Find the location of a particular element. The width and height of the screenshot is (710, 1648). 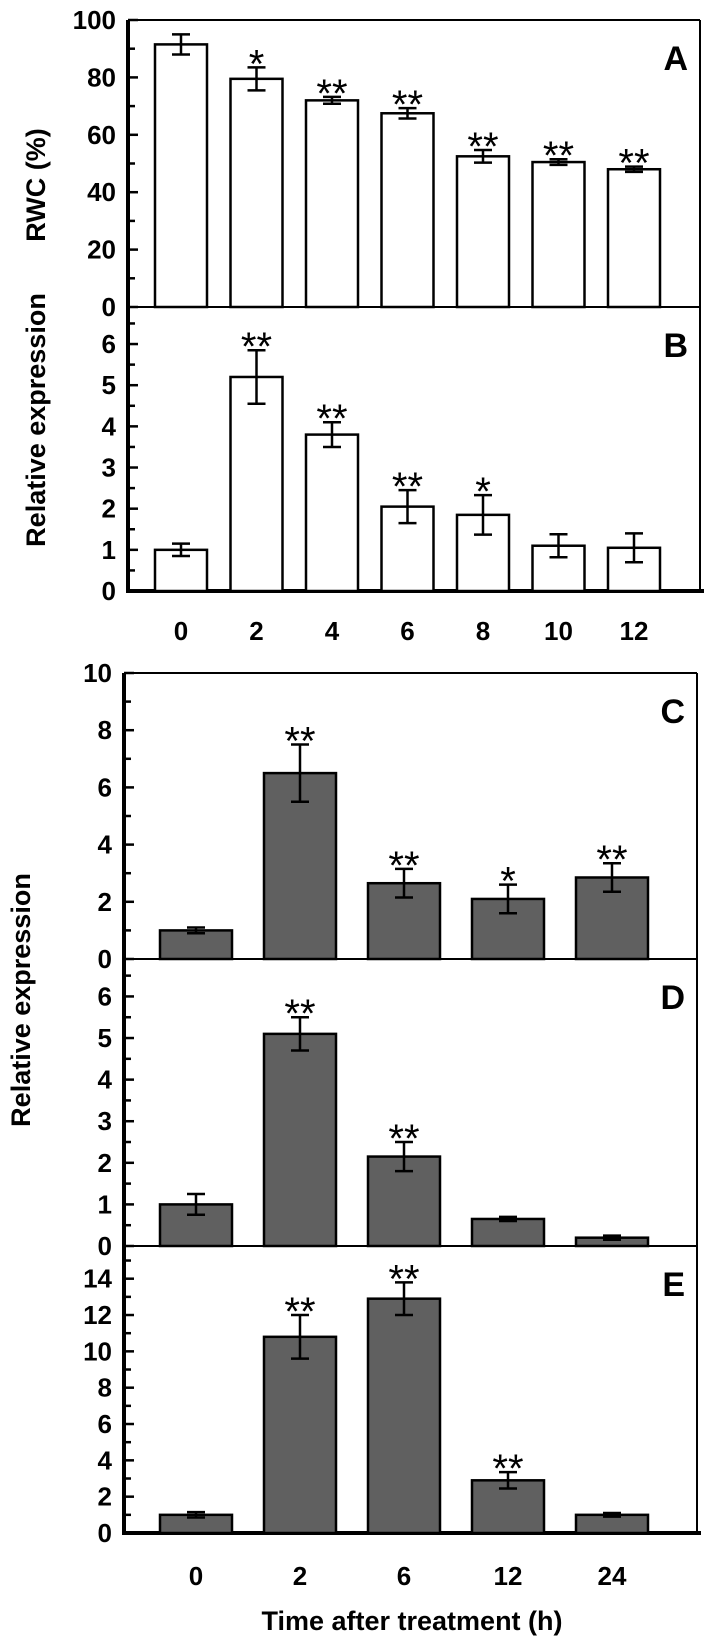

y-axis-title-bottom-expression: Relative expression is located at coordinates (21, 1000).